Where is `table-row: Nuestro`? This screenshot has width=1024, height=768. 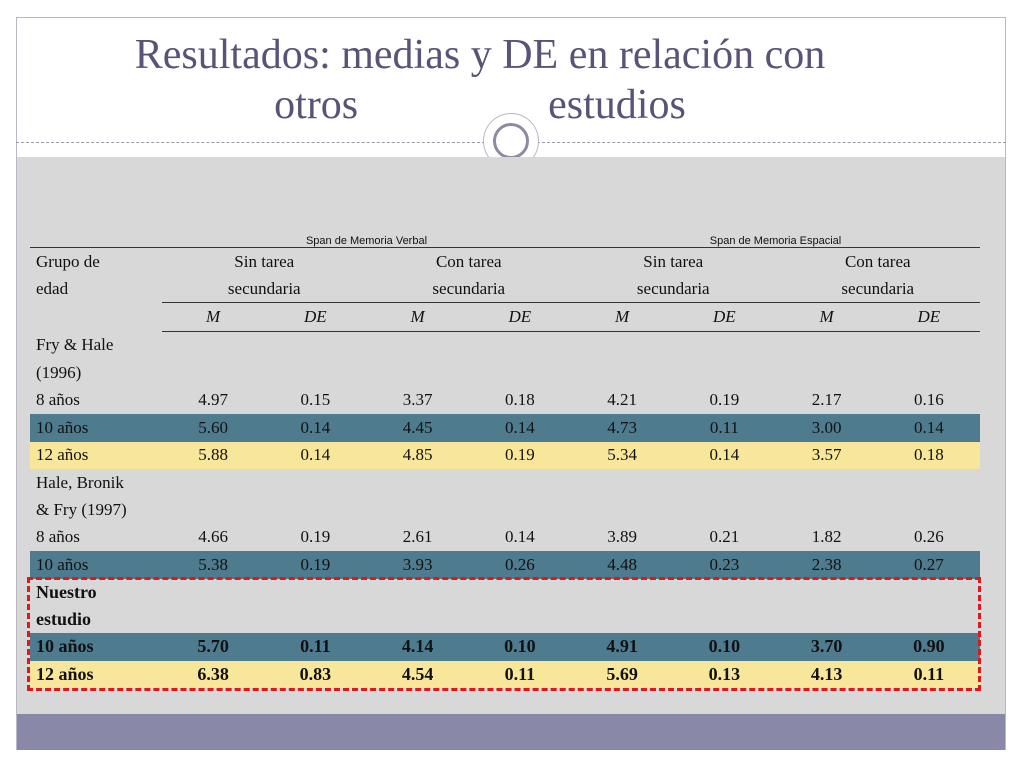 table-row: Nuestro is located at coordinates (505, 592).